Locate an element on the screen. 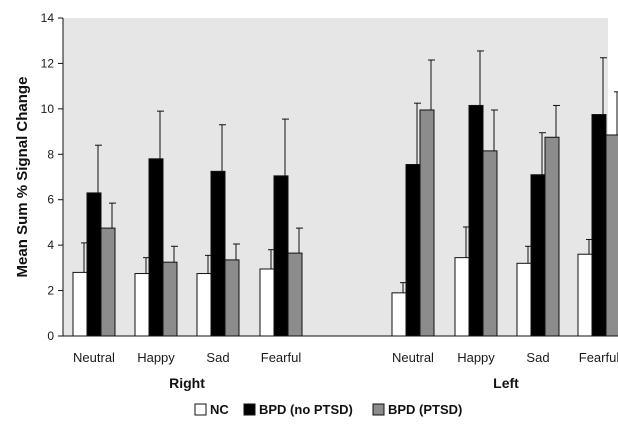 This screenshot has height=425, width=618. y-tick-label: 6 is located at coordinates (50, 200).